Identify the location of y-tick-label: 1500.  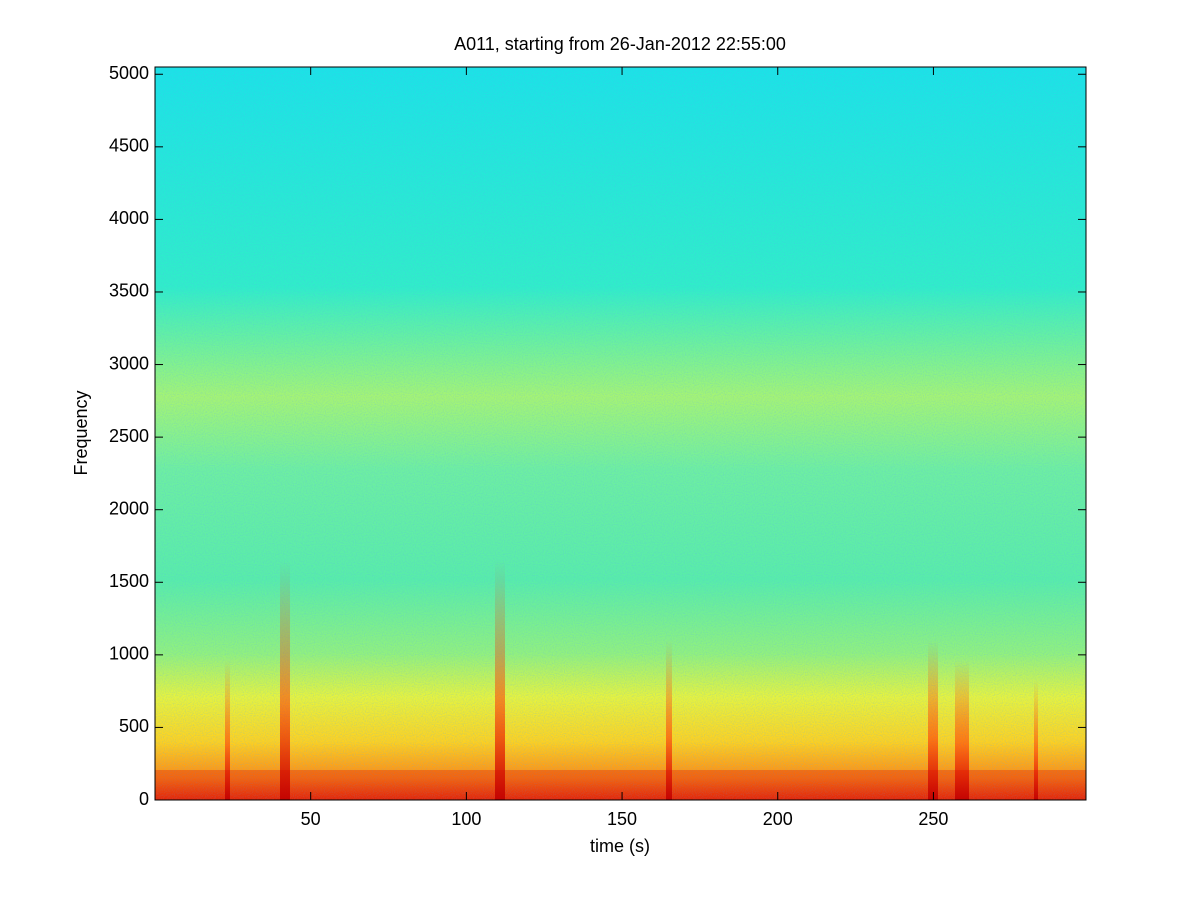
(129, 581).